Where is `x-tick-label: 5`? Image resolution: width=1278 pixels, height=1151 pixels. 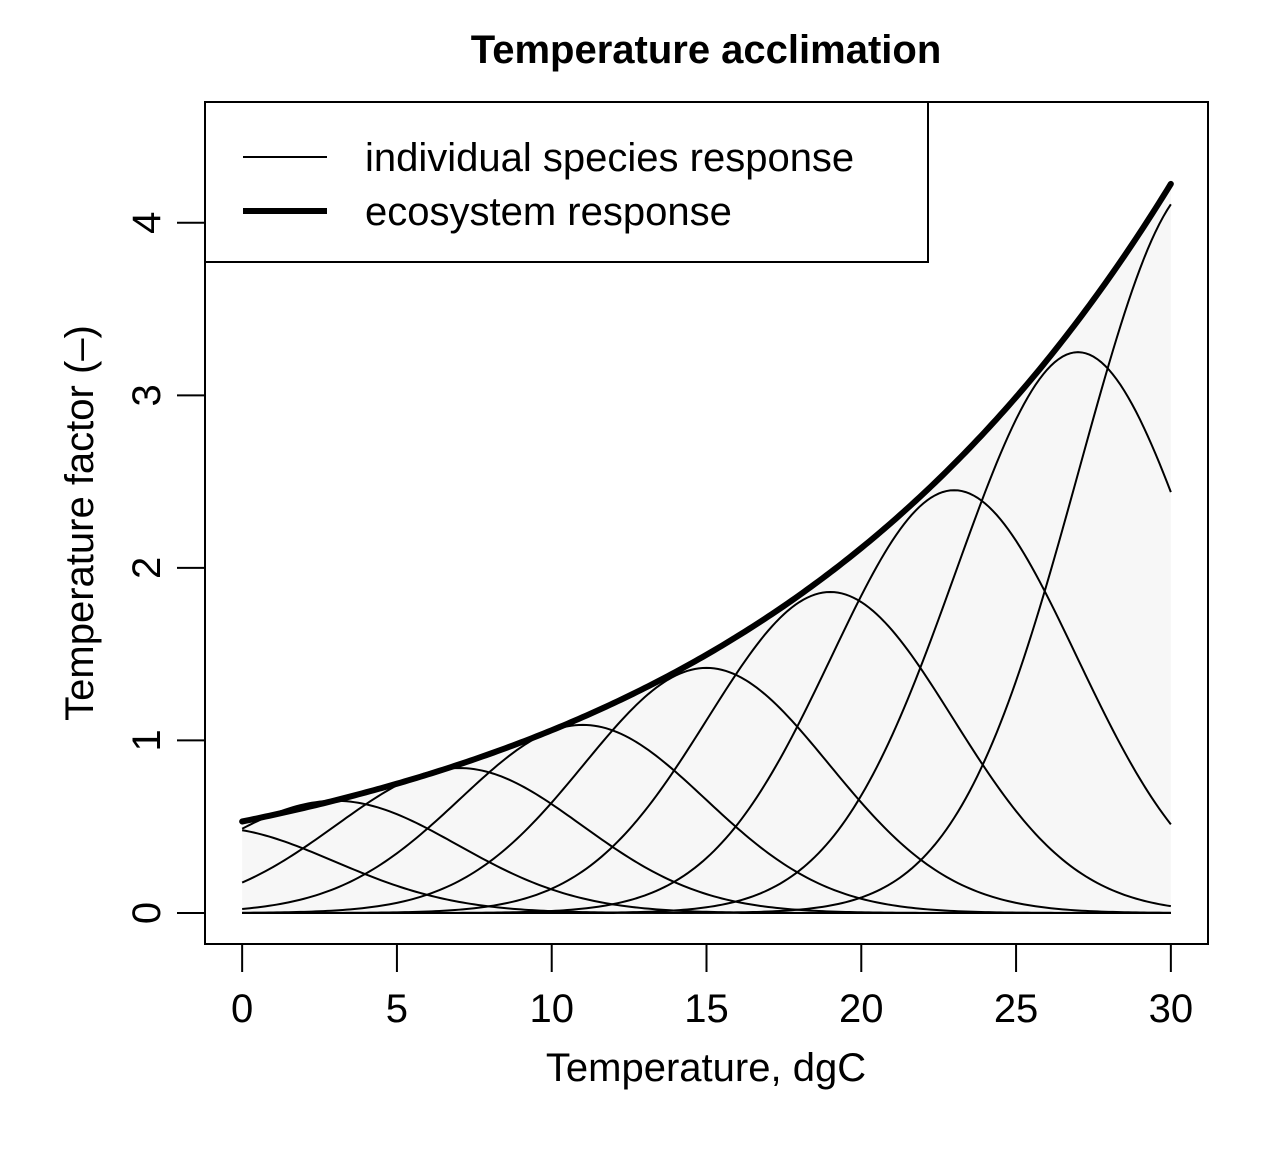 x-tick-label: 5 is located at coordinates (397, 1009).